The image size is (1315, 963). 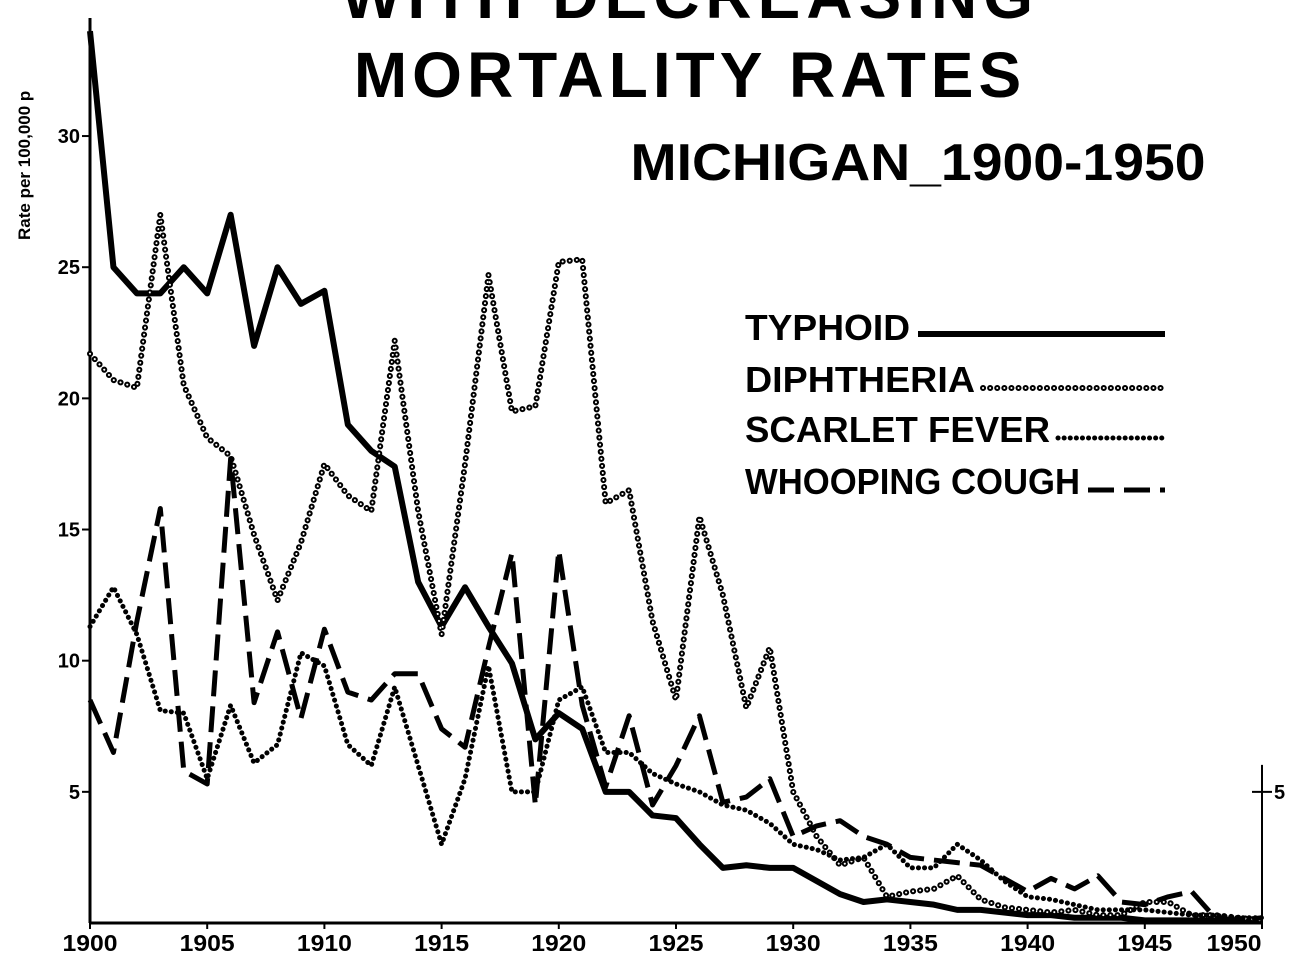 What do you see at coordinates (90, 943) in the screenshot?
I see `x-tick-label: 1900` at bounding box center [90, 943].